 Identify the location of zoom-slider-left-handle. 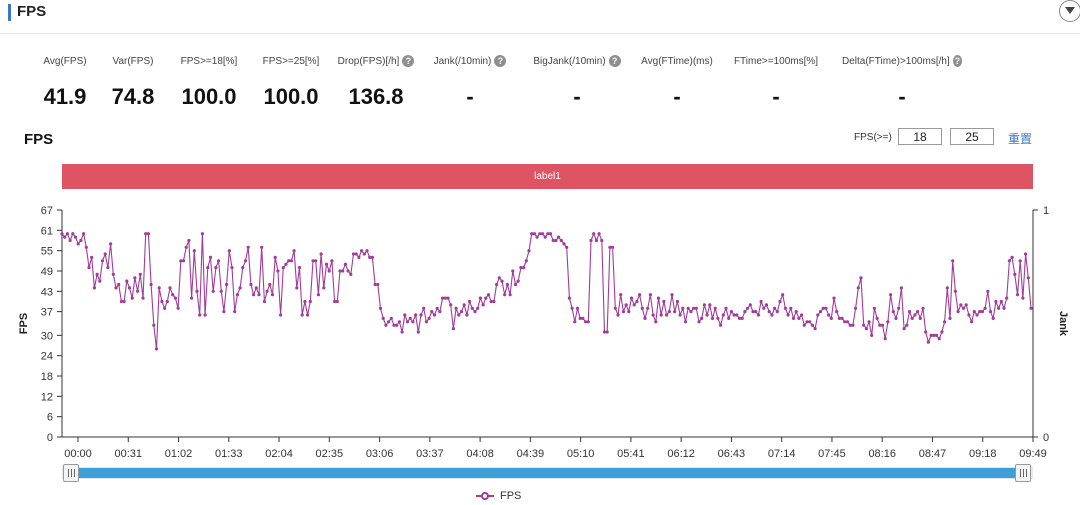
(71, 473).